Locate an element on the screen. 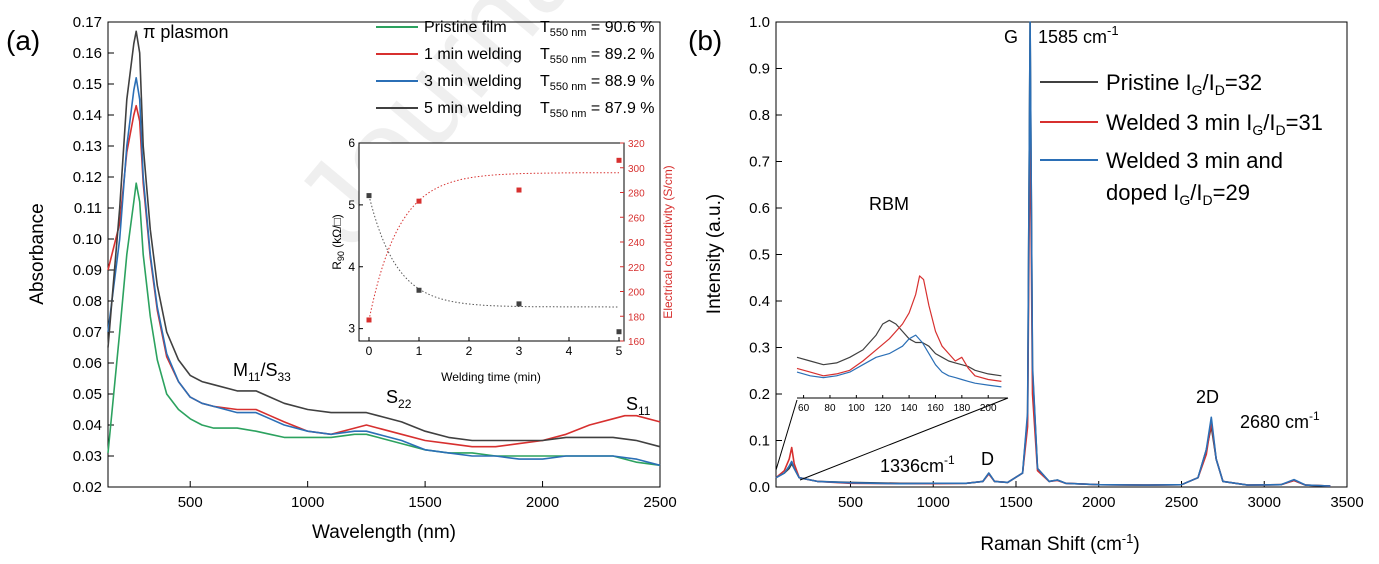  inset-y2-tick-label: 280 is located at coordinates (636, 194).